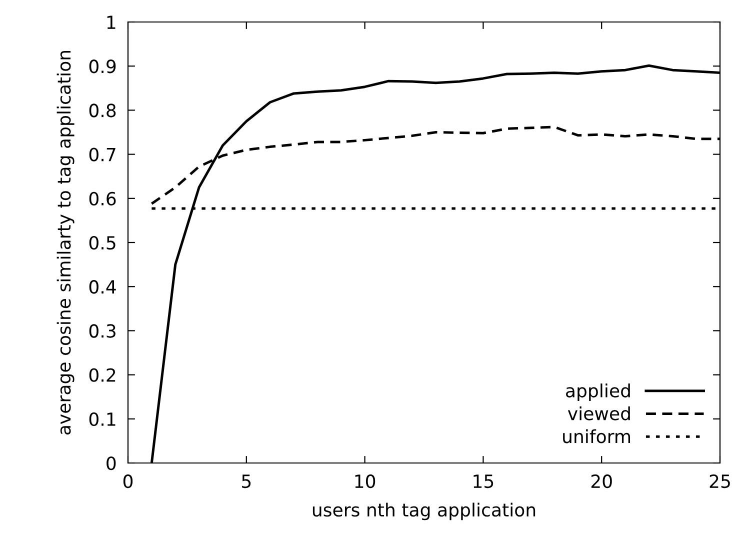 This screenshot has width=742, height=542. I want to click on x-tick-label: 0, so click(128, 481).